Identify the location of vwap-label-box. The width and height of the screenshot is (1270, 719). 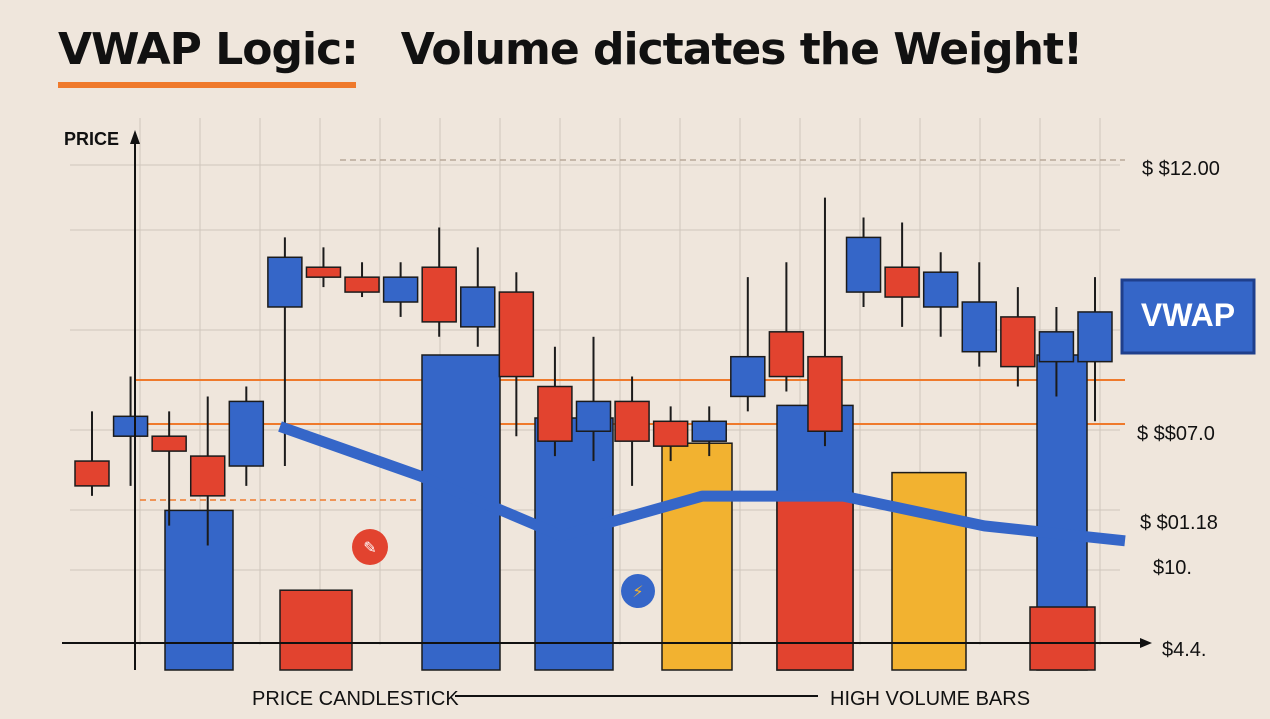
(1188, 316).